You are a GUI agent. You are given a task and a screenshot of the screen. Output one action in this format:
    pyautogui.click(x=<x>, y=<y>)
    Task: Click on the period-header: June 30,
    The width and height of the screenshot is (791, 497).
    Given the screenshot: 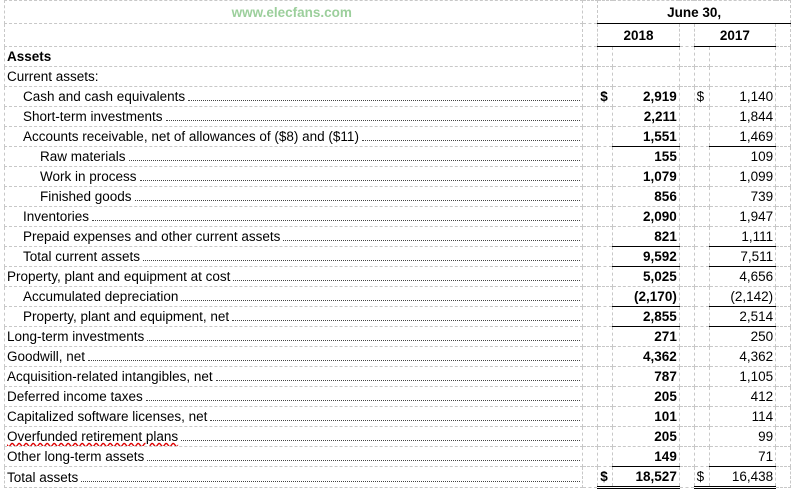 What is the action you would take?
    pyautogui.click(x=694, y=12)
    